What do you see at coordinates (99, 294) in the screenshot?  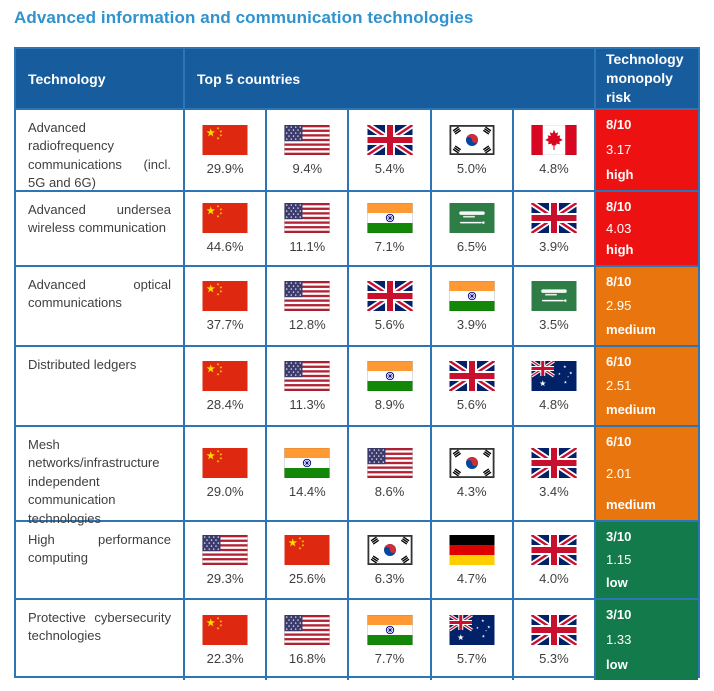 I see `technology-name: Advanced optical communications` at bounding box center [99, 294].